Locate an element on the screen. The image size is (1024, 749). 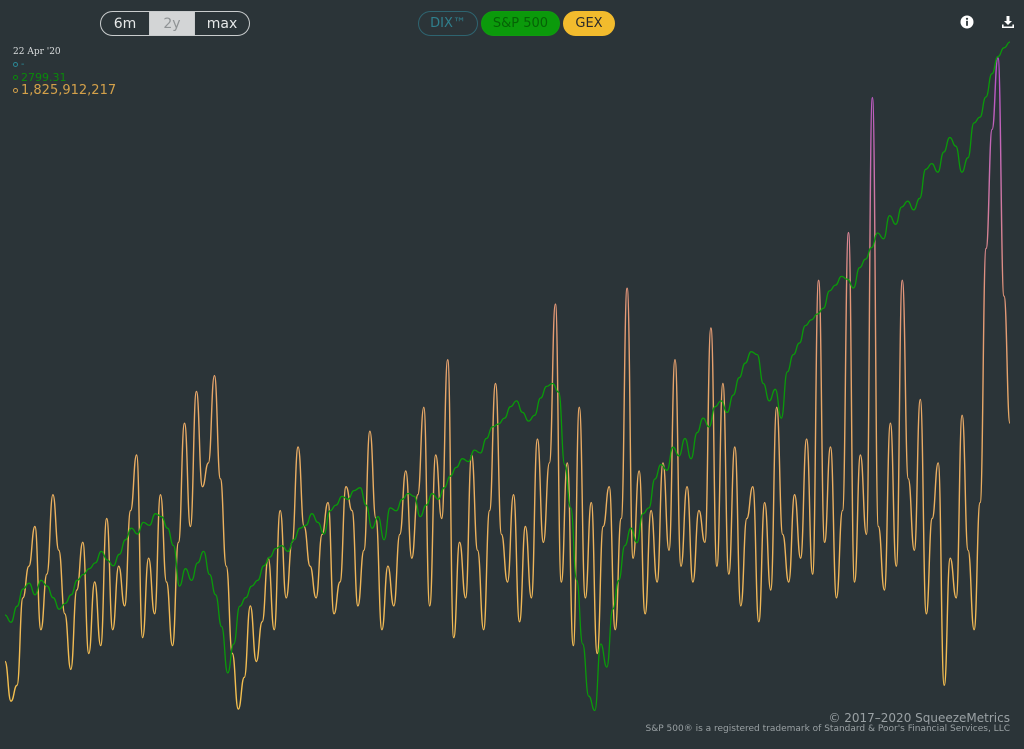
gex-toggle-button: GEX is located at coordinates (589, 23).